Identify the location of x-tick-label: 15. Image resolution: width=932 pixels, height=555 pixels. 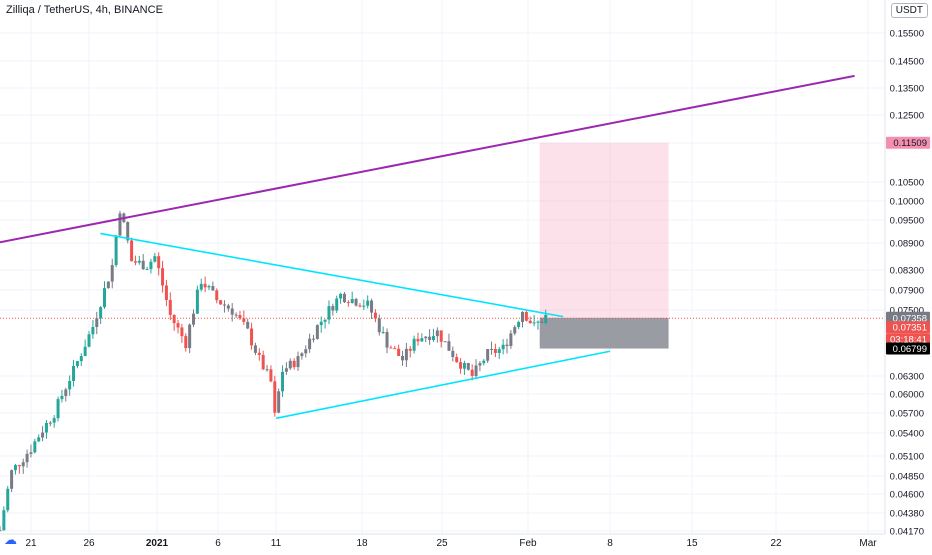
(692, 543).